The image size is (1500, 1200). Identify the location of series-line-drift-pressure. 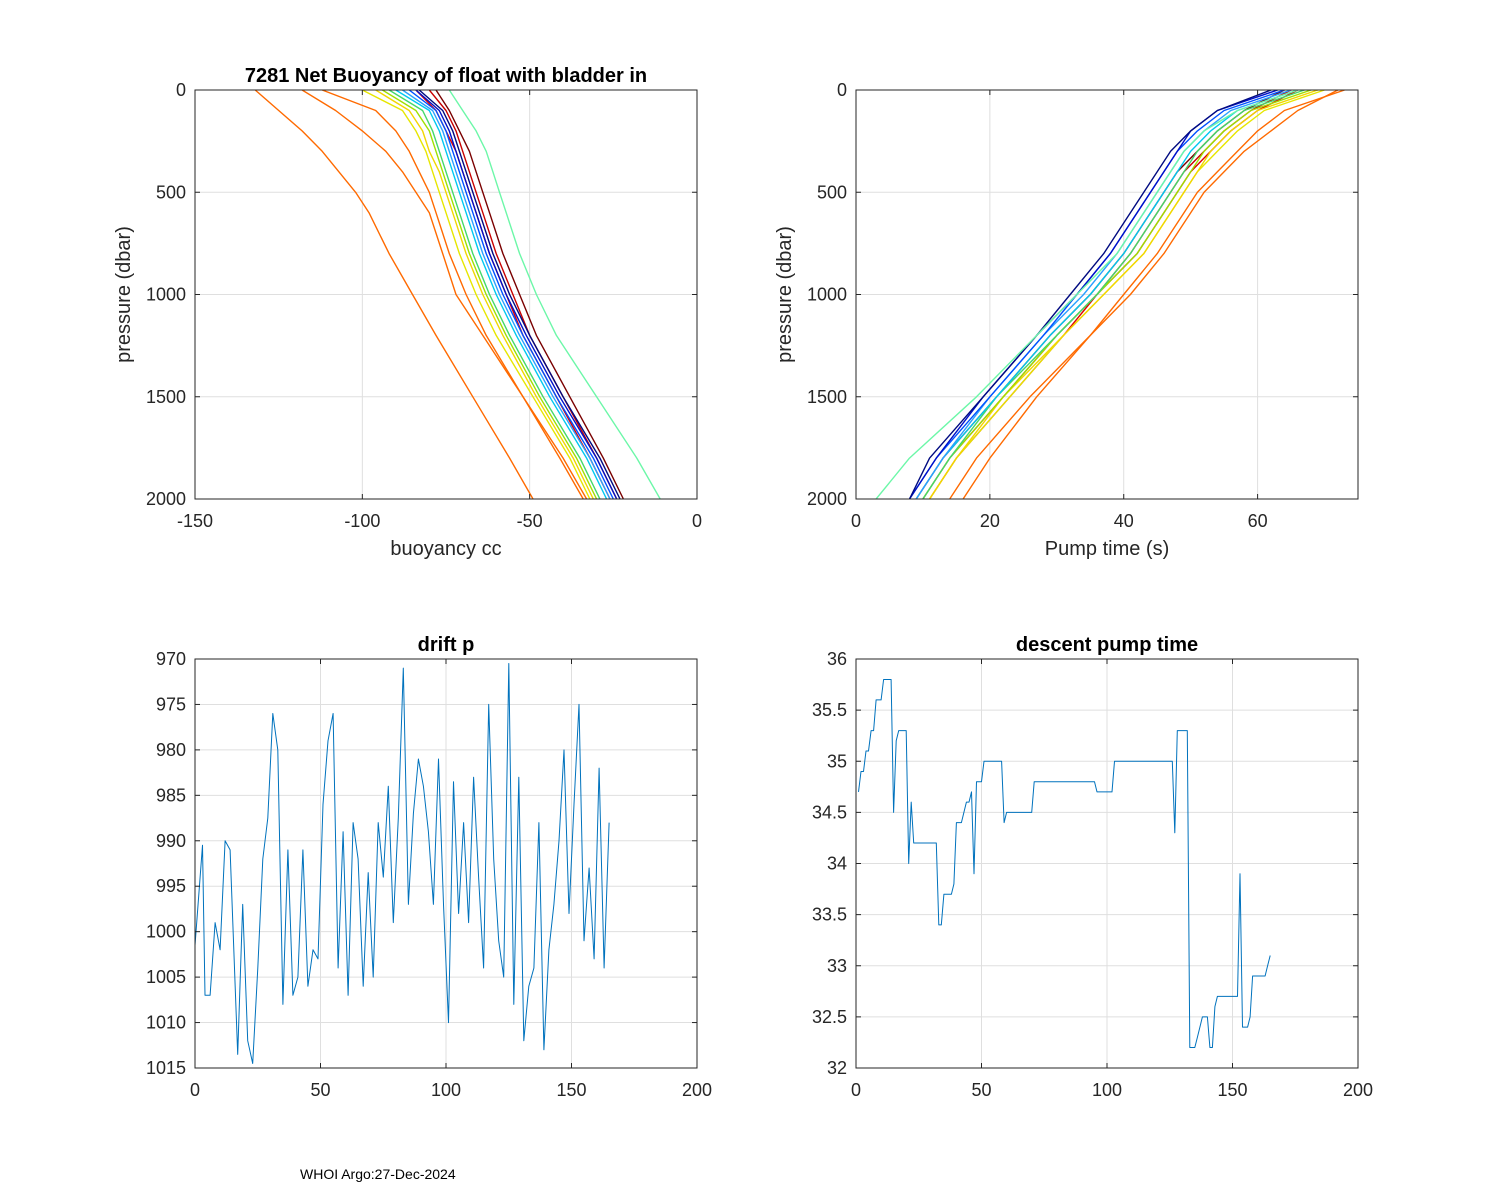
(402, 863).